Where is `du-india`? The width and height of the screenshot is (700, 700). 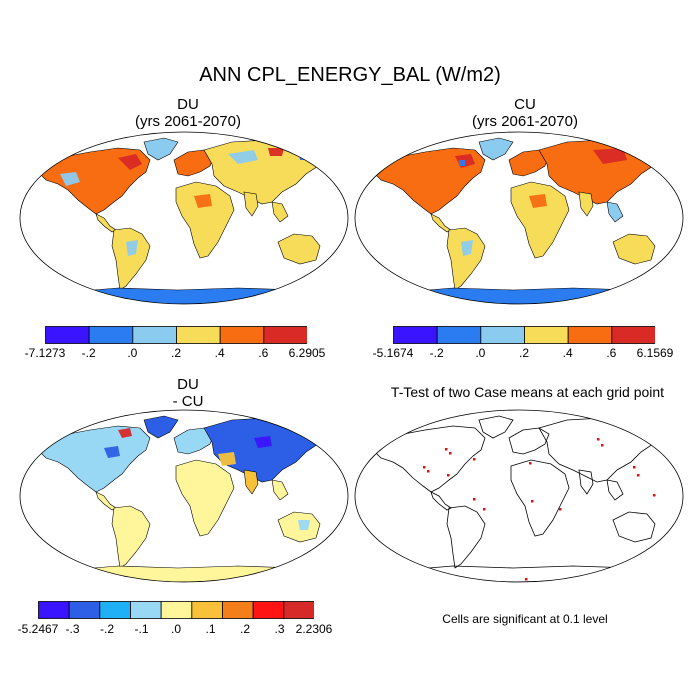 du-india is located at coordinates (251, 204).